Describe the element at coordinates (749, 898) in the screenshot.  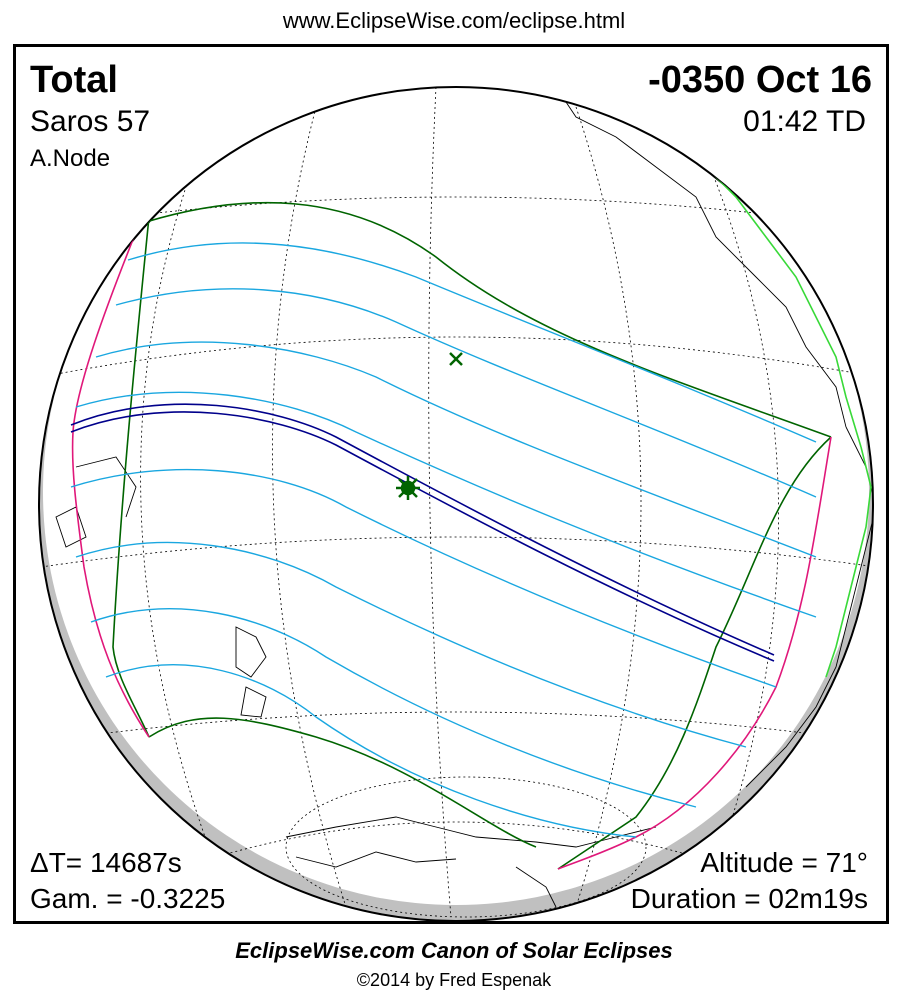
I see `totality-duration: Duration = 02m19s` at that location.